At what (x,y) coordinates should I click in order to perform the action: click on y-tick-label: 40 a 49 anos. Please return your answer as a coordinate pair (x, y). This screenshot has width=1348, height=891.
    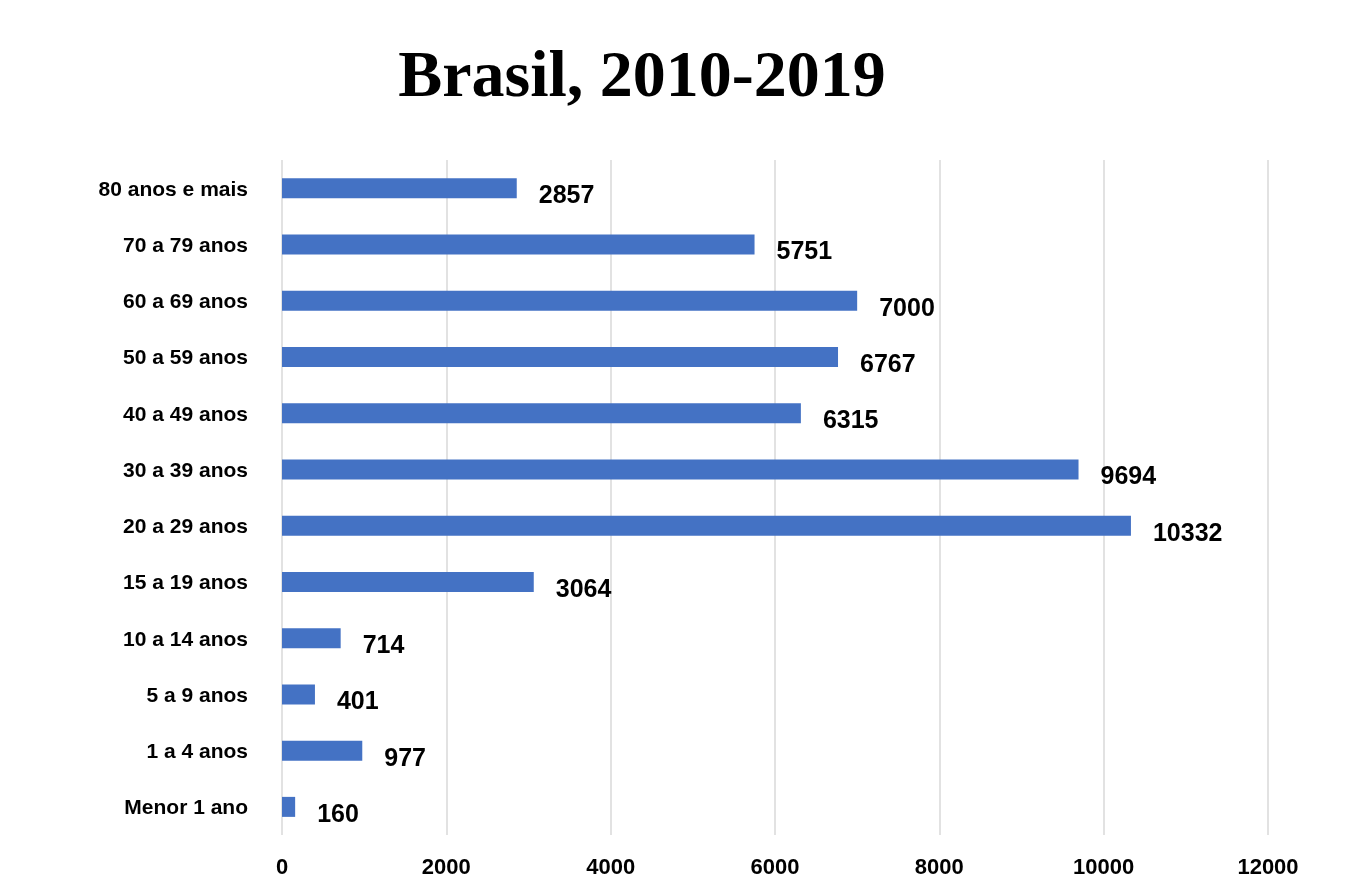
    Looking at the image, I should click on (185, 413).